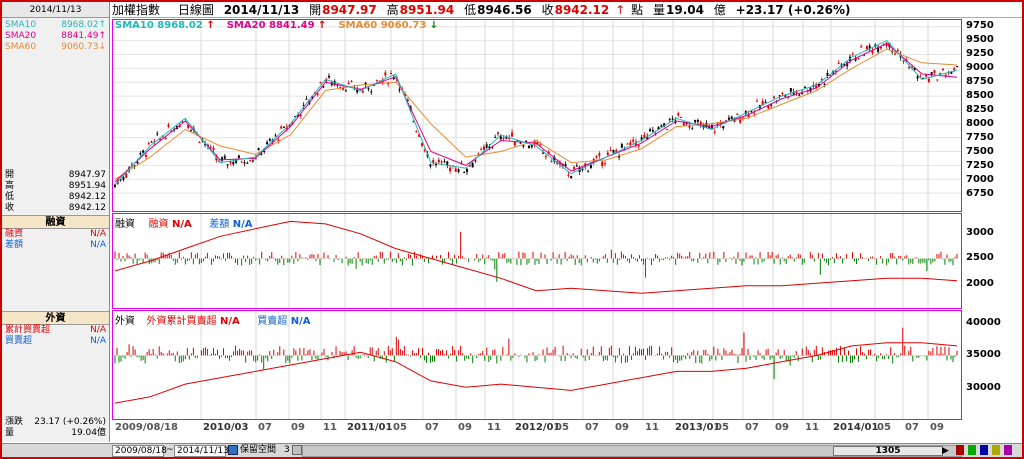  What do you see at coordinates (21, 36) in the screenshot?
I see `sma-sma20-label: SMA20` at bounding box center [21, 36].